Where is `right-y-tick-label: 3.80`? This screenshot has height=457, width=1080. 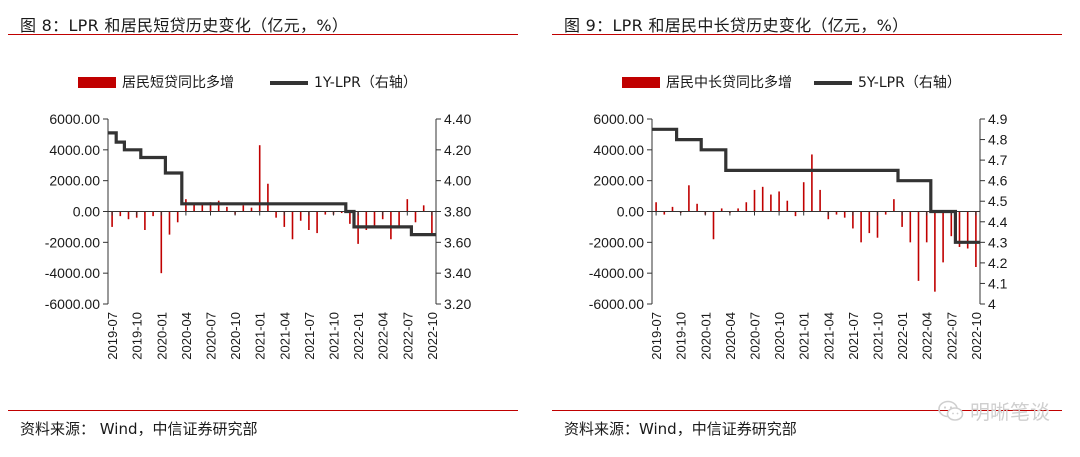
right-y-tick-label: 3.80 is located at coordinates (457, 212).